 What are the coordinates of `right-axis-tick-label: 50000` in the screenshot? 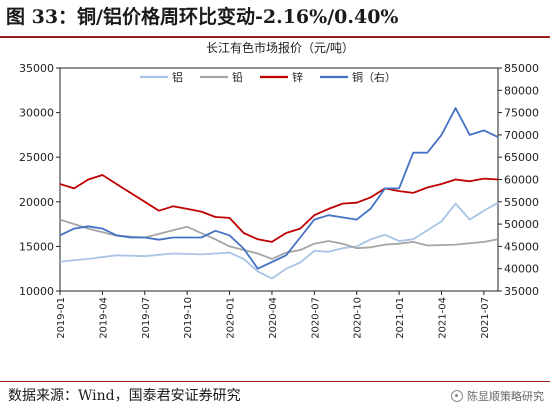 It's located at (521, 224).